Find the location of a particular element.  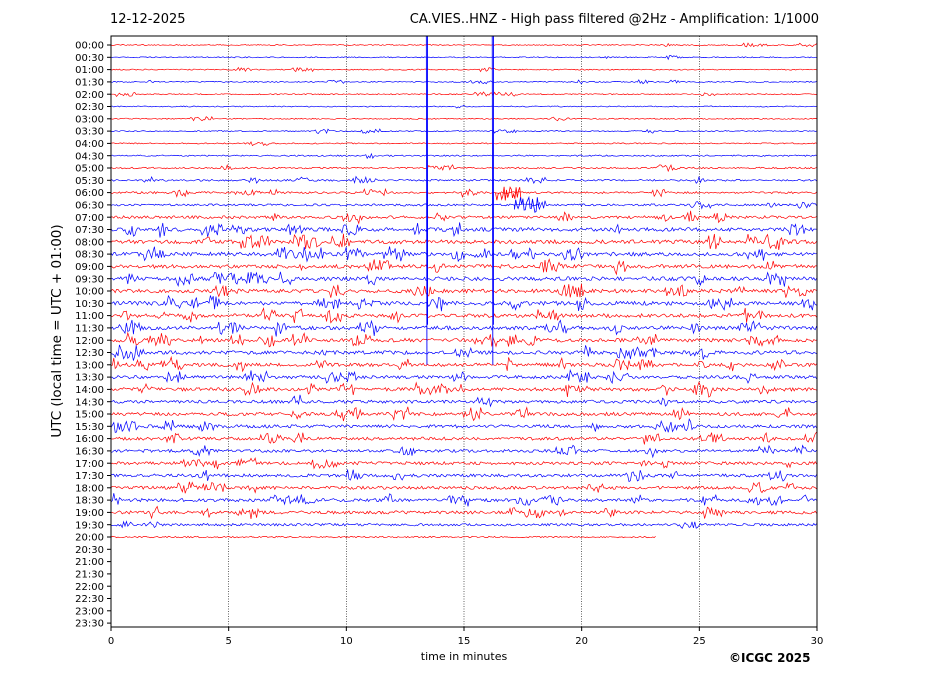

row-label-1100: 11:00 is located at coordinates (89, 316).